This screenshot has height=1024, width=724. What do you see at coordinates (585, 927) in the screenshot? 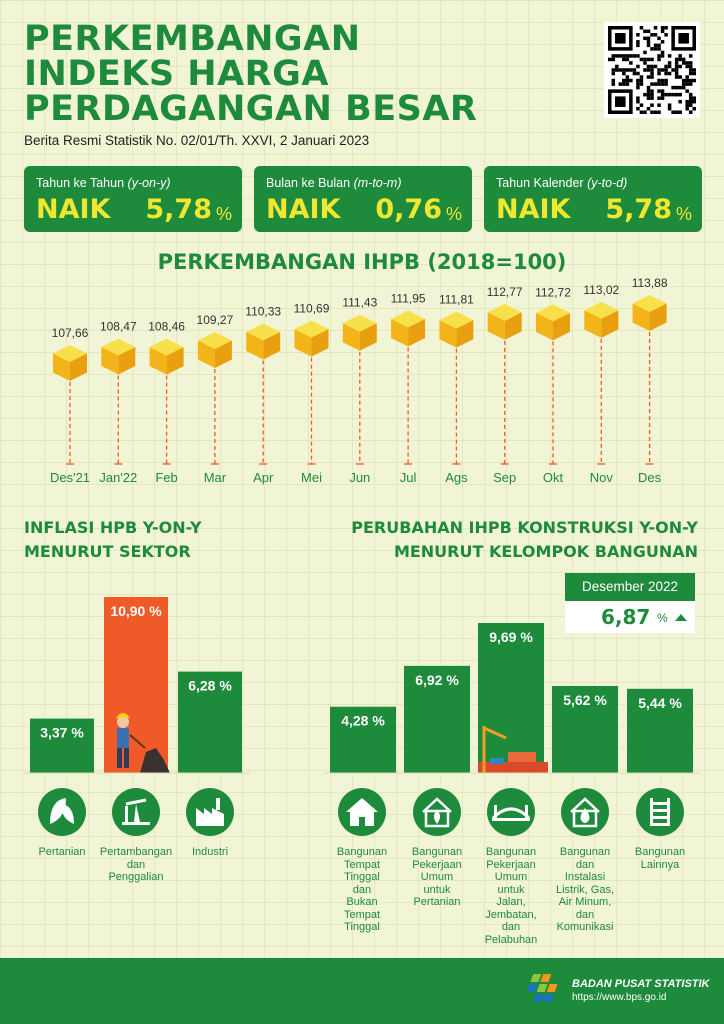
I see `label-line: Komunikasi` at bounding box center [585, 927].